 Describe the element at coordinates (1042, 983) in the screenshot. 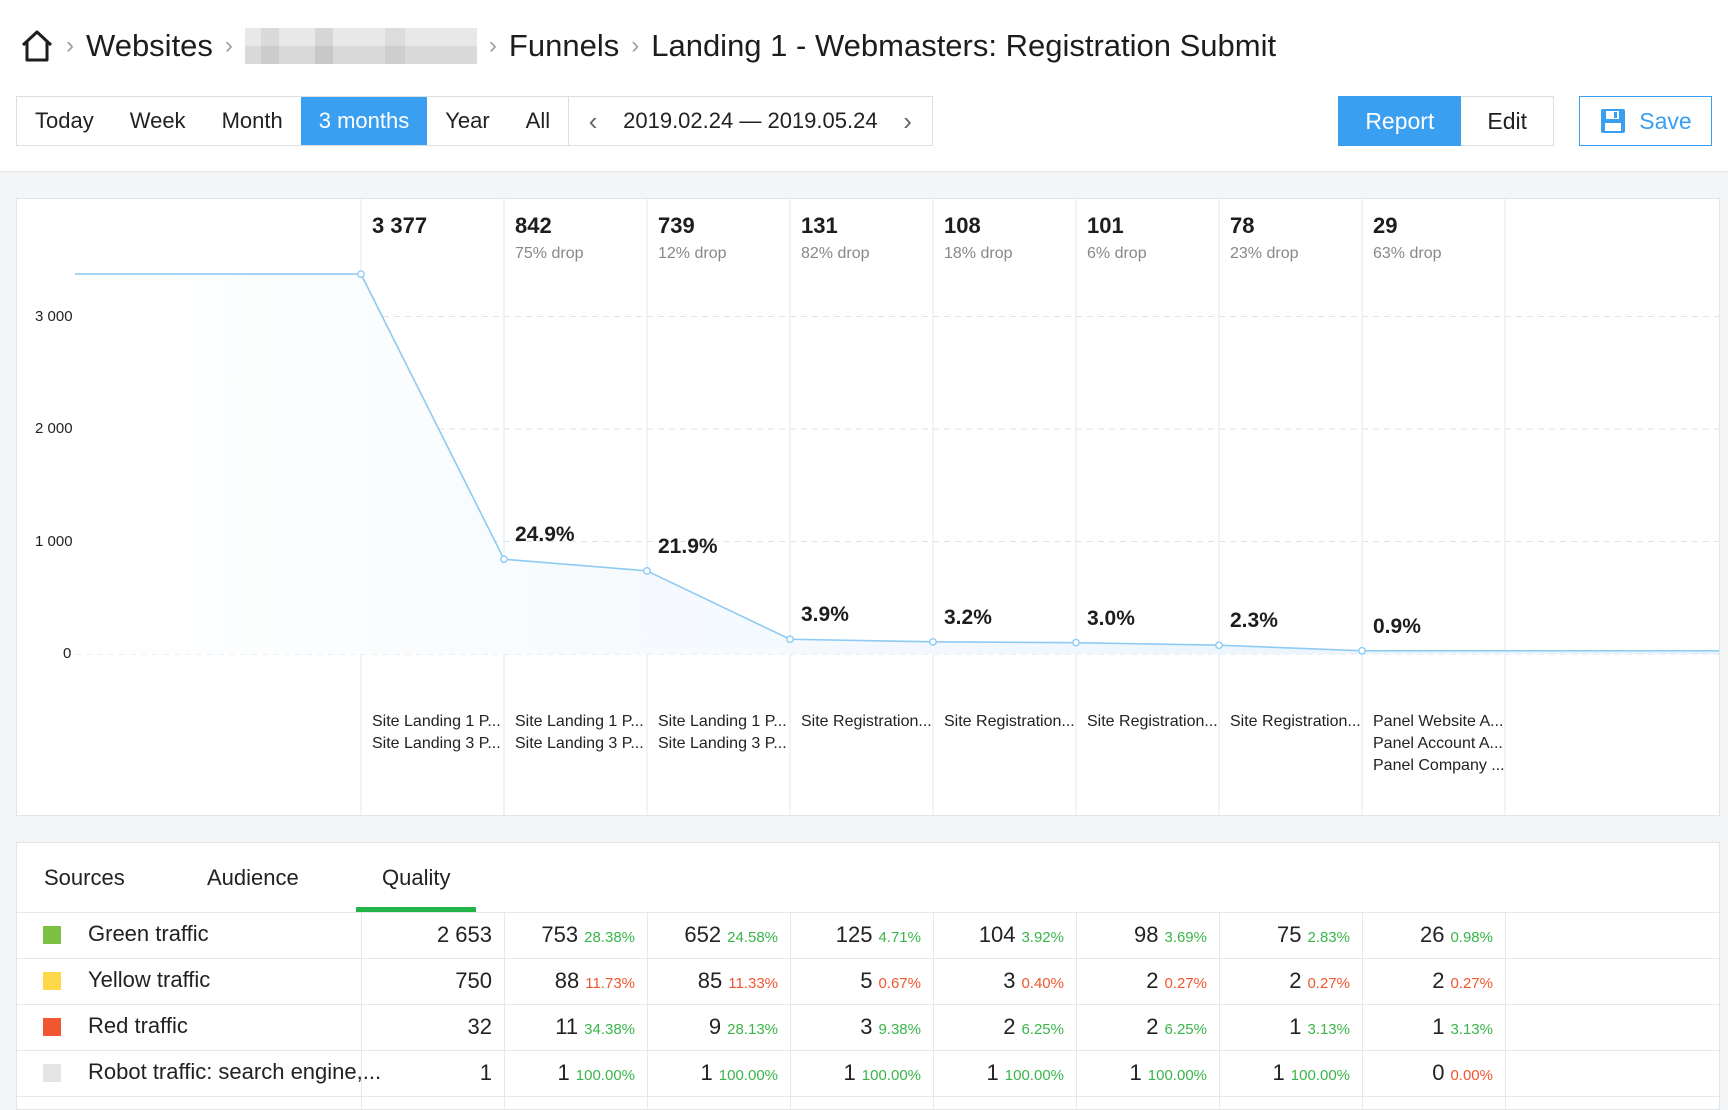

I see `cell-percent: 0.40%` at that location.